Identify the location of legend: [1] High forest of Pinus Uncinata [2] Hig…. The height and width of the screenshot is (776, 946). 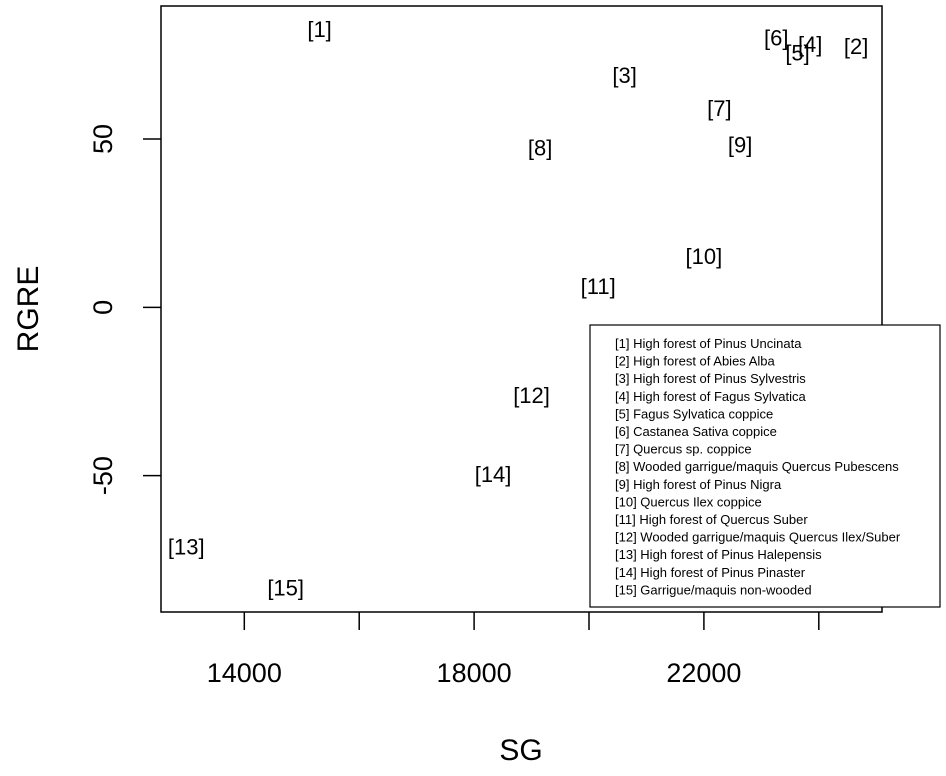
(765, 466).